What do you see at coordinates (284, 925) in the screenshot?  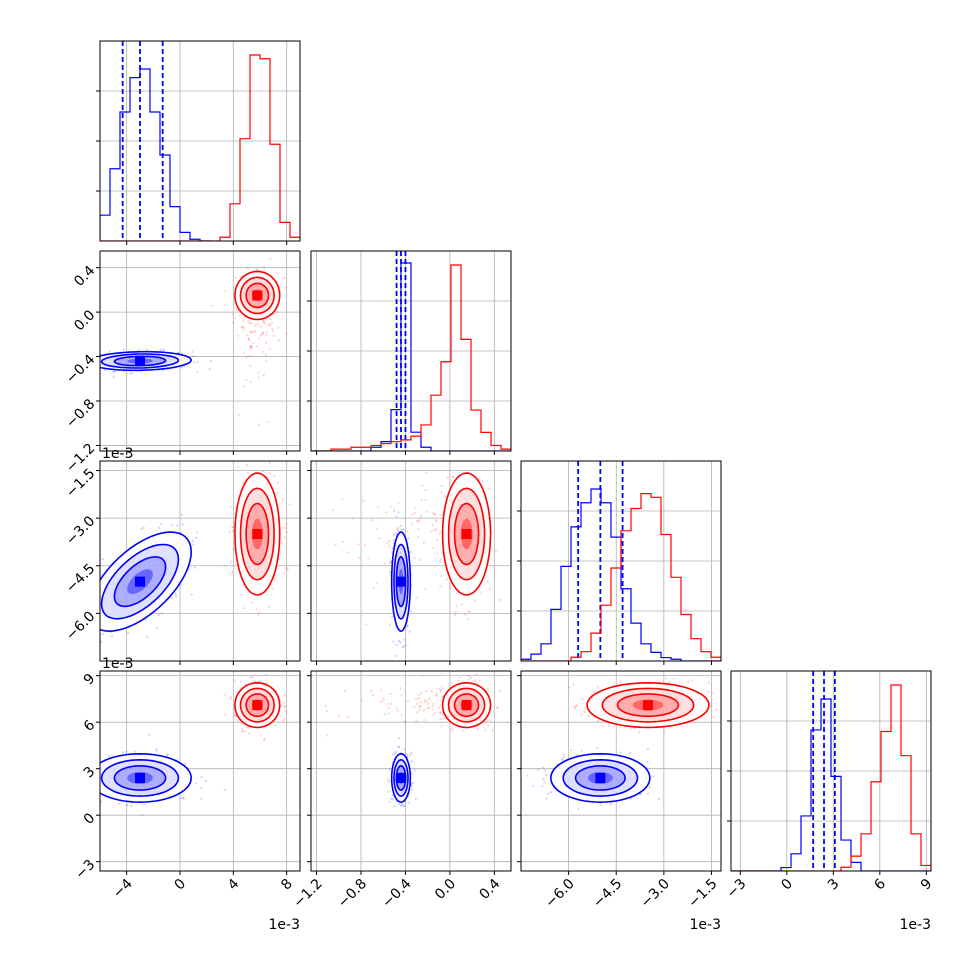 I see `x-offset-label: 1e-3` at bounding box center [284, 925].